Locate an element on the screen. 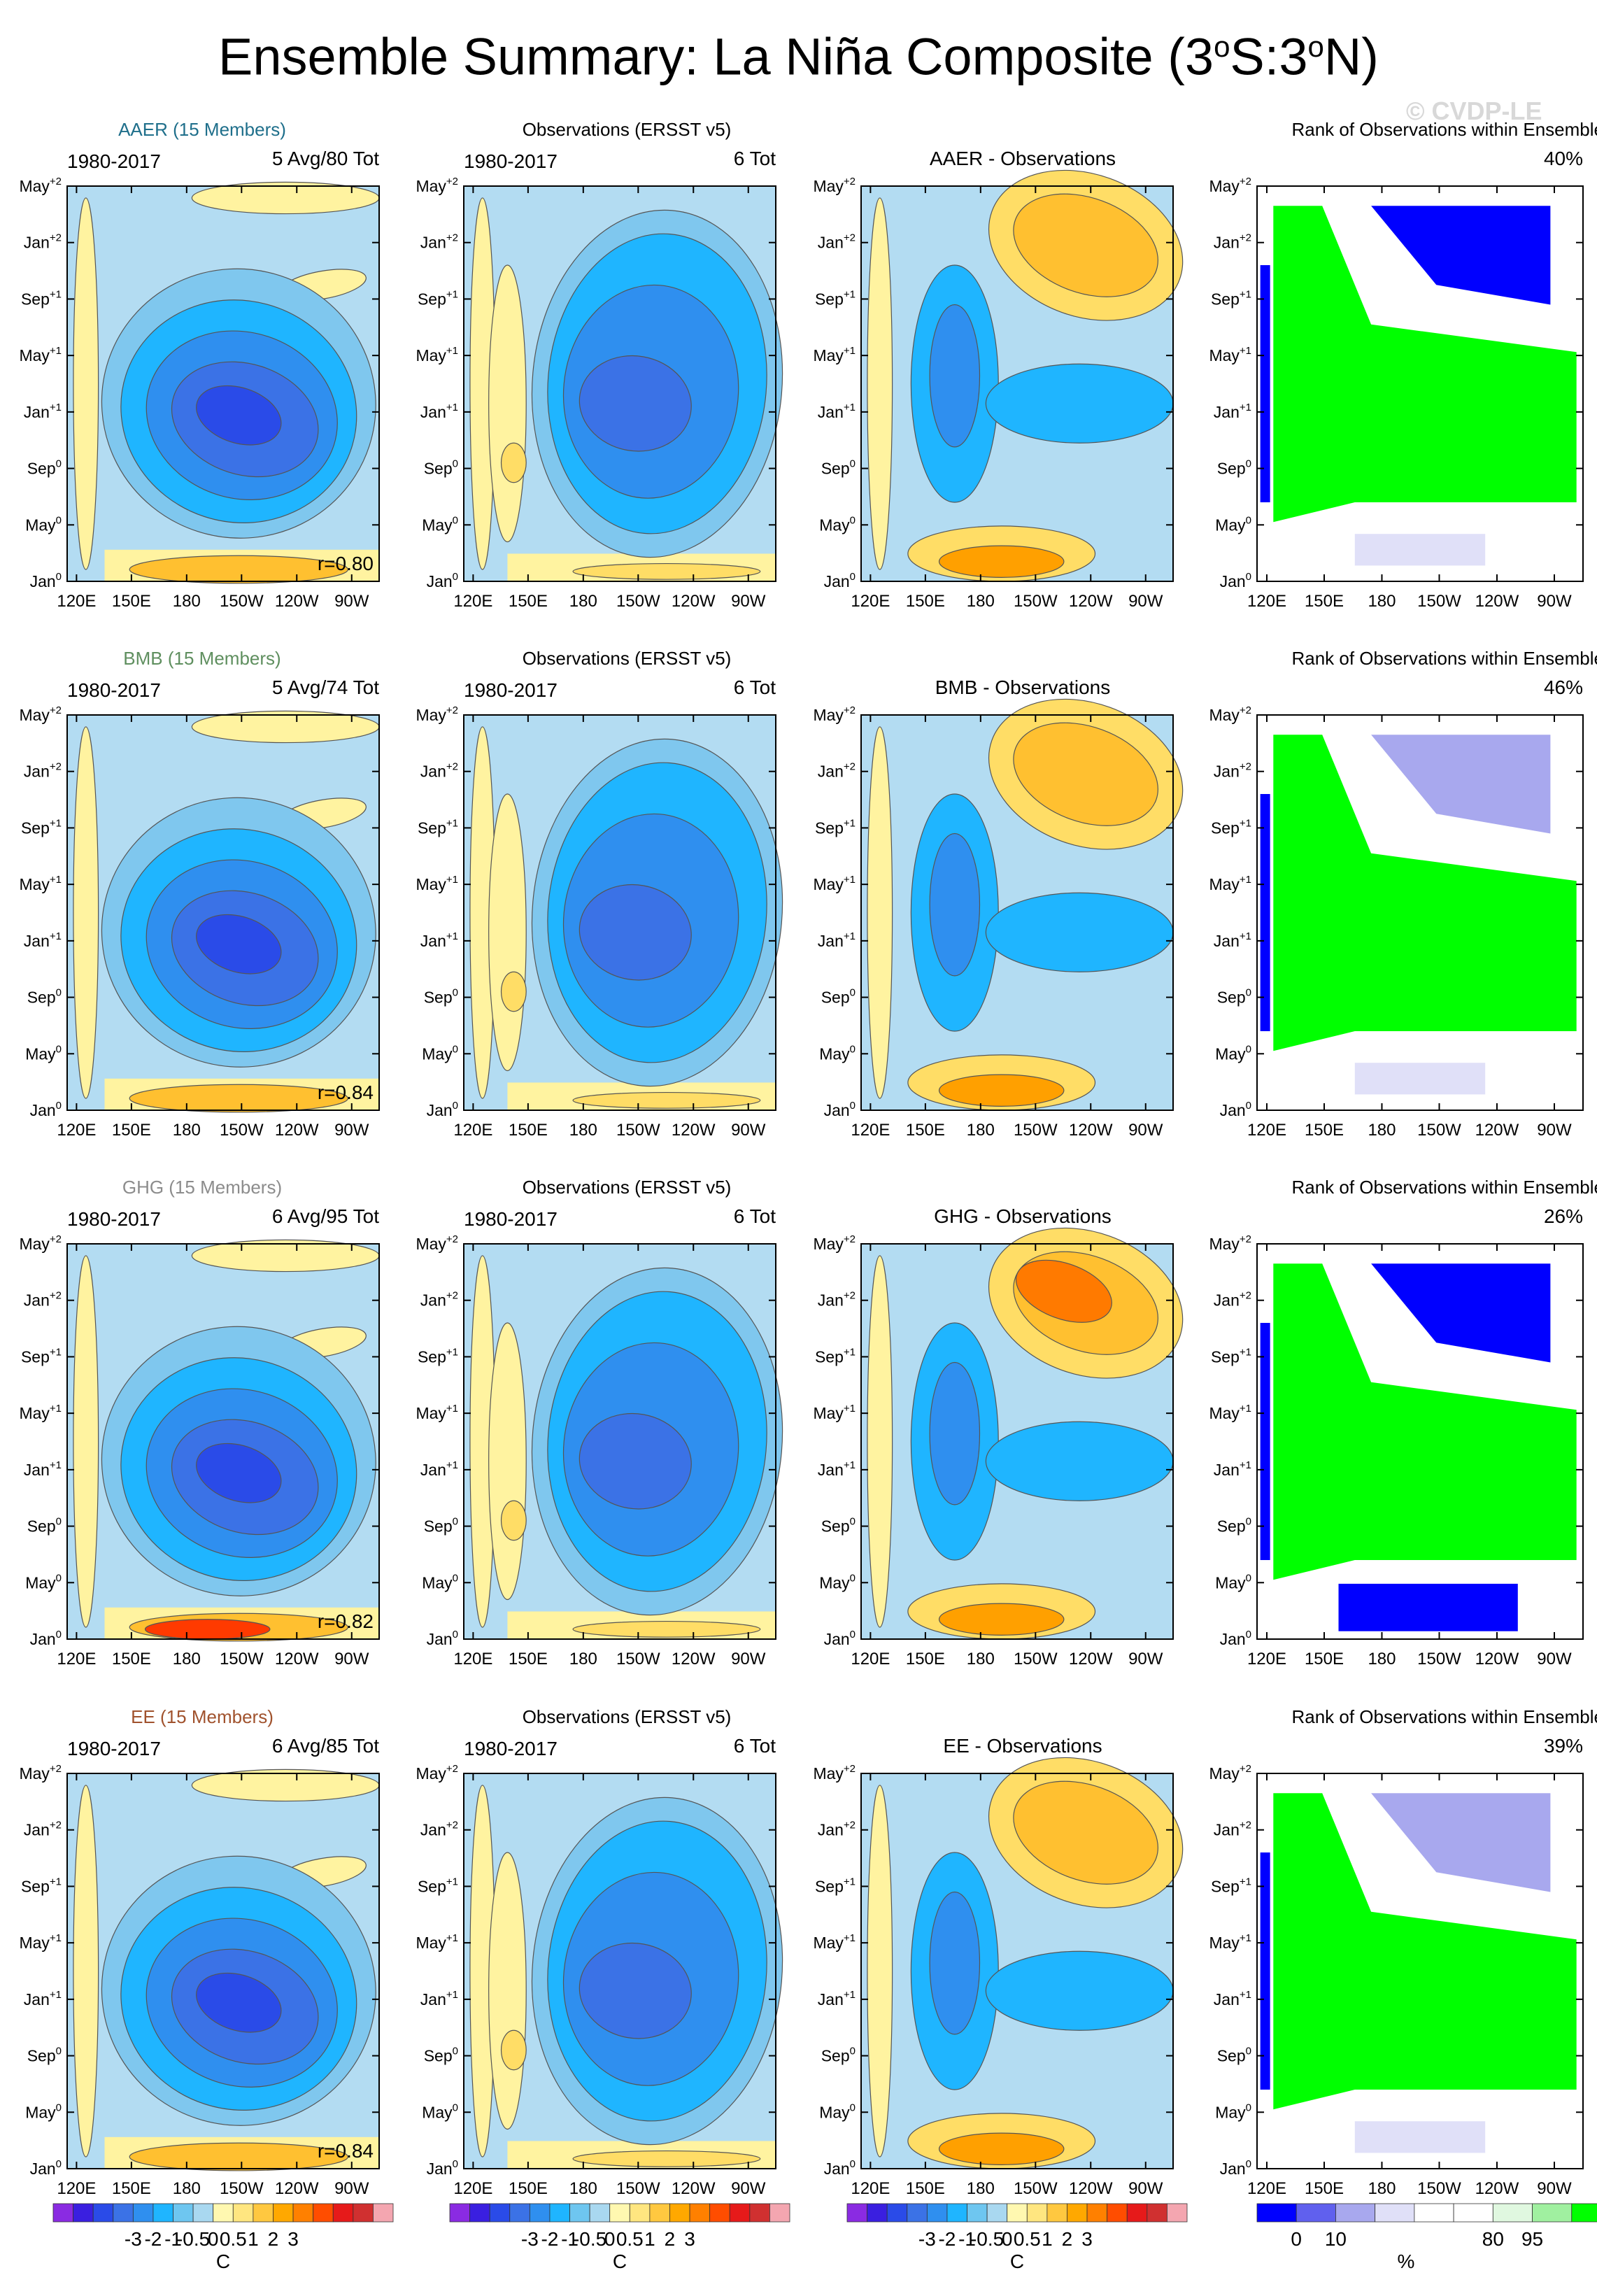 Image resolution: width=1597 pixels, height=2296 pixels. period-label: 1980-2017 is located at coordinates (114, 1219).